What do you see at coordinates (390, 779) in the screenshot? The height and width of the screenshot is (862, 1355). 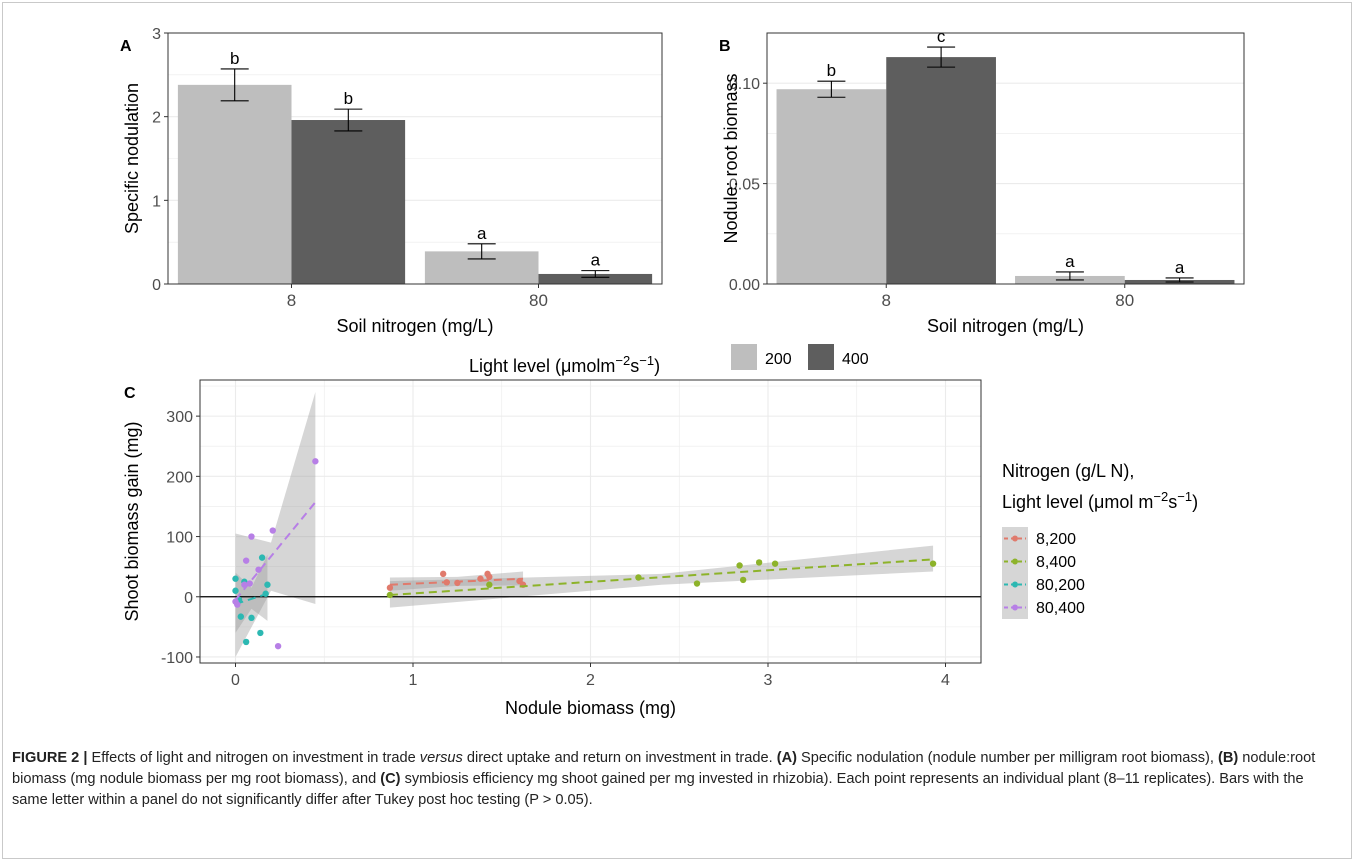 I see `caption-c-label: (C)` at bounding box center [390, 779].